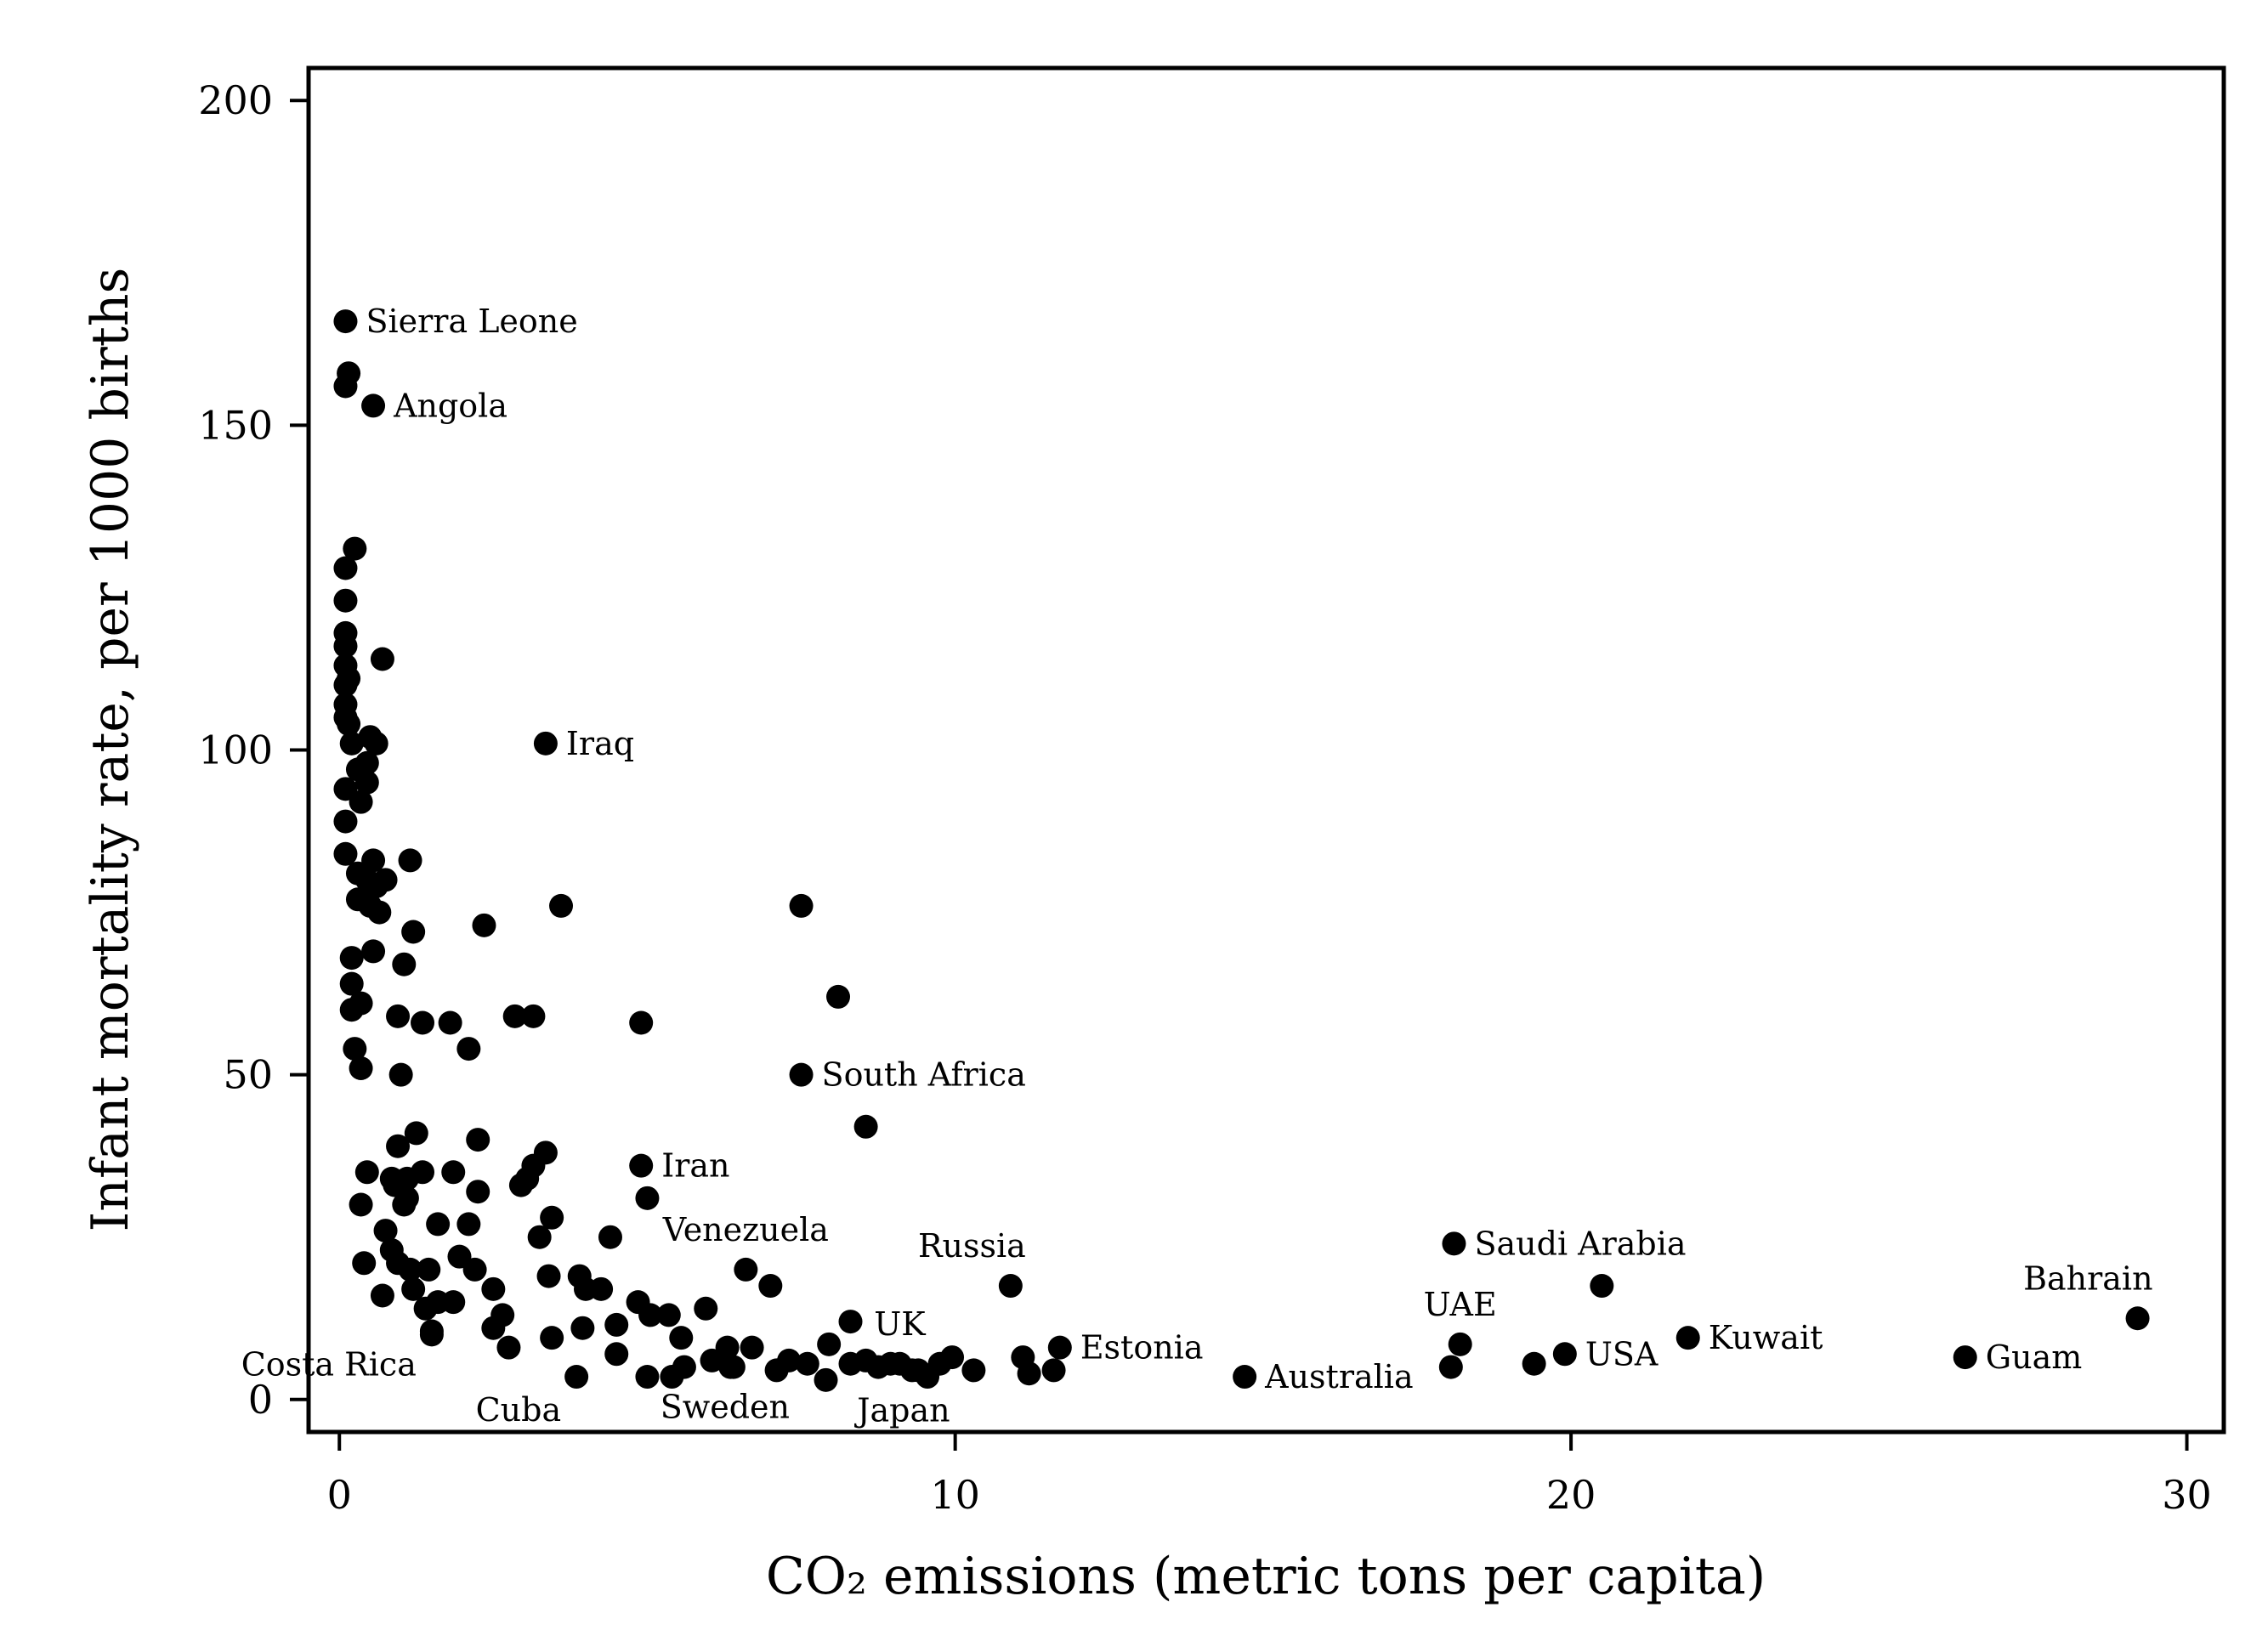  What do you see at coordinates (471, 321) in the screenshot?
I see `point-label: Sierra Leone` at bounding box center [471, 321].